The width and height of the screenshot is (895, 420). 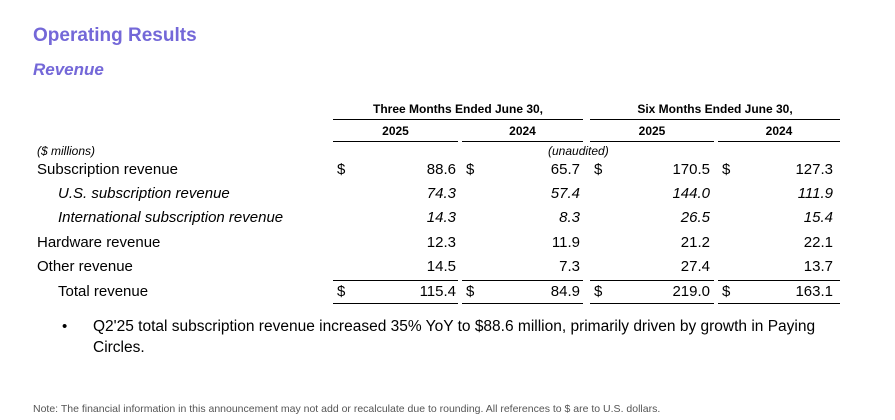 I want to click on cell-value: 144.0, so click(x=691, y=193).